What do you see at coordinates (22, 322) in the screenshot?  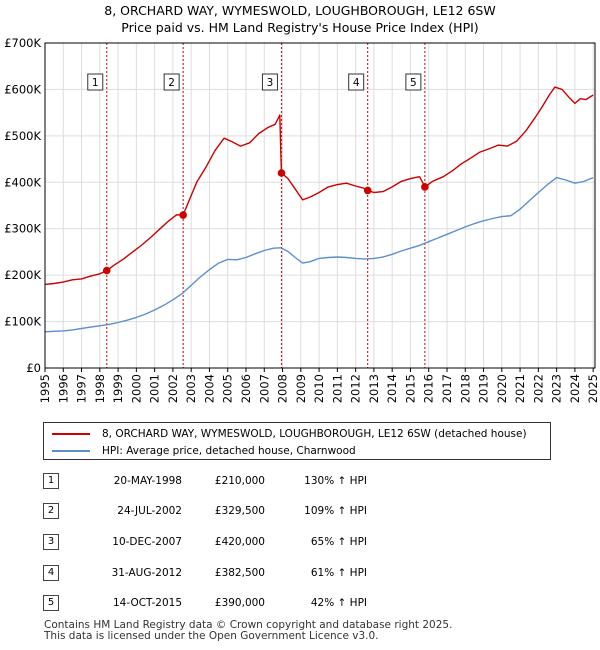 I see `y-tick-label: £100K` at bounding box center [22, 322].